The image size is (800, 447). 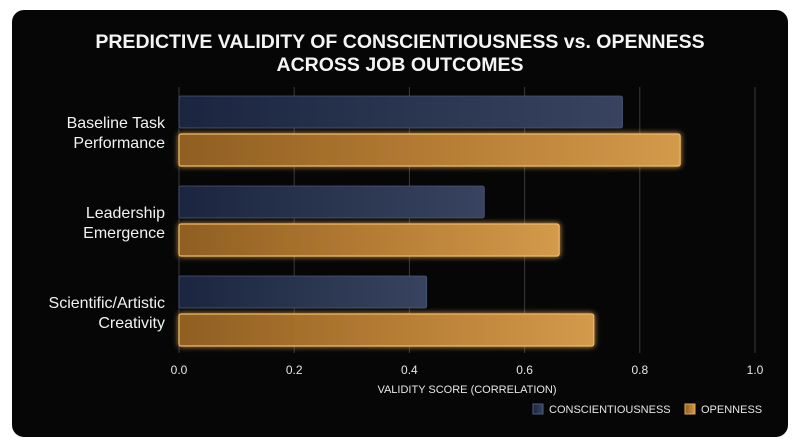 What do you see at coordinates (731, 410) in the screenshot?
I see `legend-label-openness: OPENNESS` at bounding box center [731, 410].